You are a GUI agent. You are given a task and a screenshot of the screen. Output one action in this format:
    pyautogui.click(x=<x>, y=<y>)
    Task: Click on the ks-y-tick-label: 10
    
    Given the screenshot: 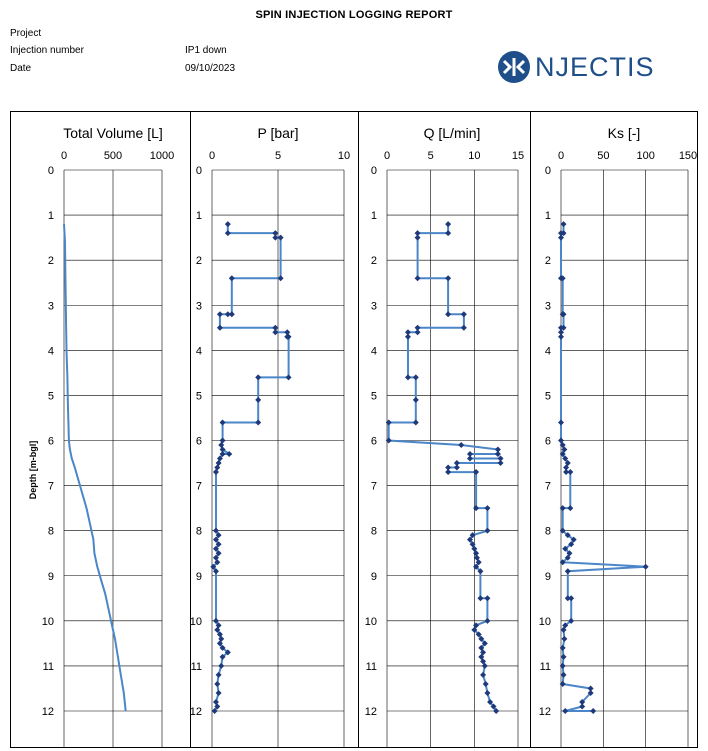 What is the action you would take?
    pyautogui.click(x=545, y=622)
    